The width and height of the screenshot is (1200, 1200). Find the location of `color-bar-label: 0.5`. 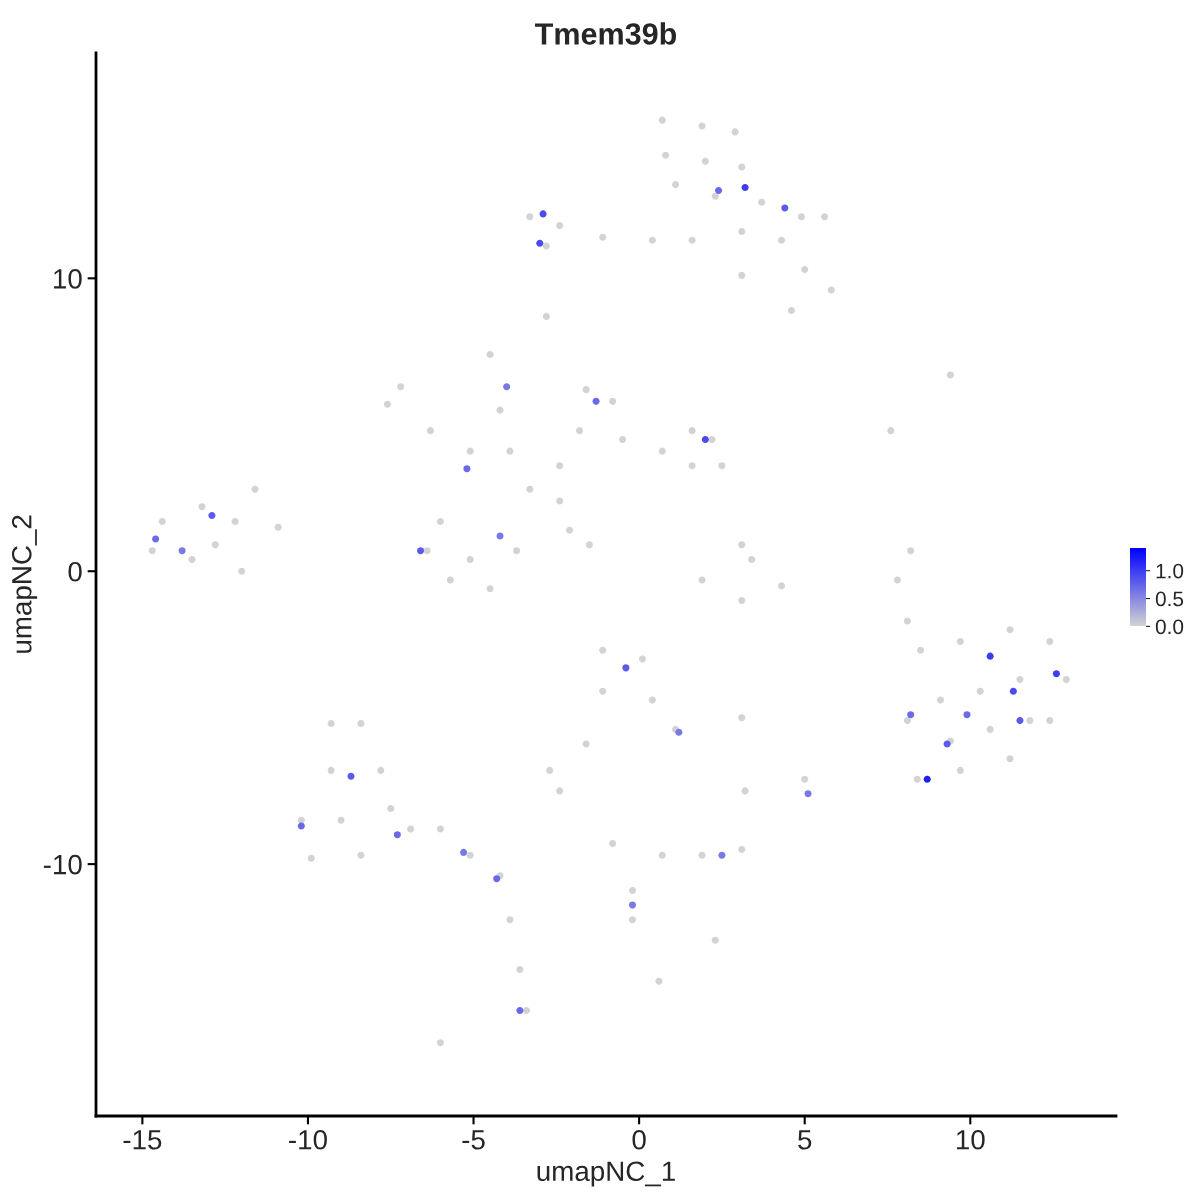

color-bar-label: 0.5 is located at coordinates (1169, 599).